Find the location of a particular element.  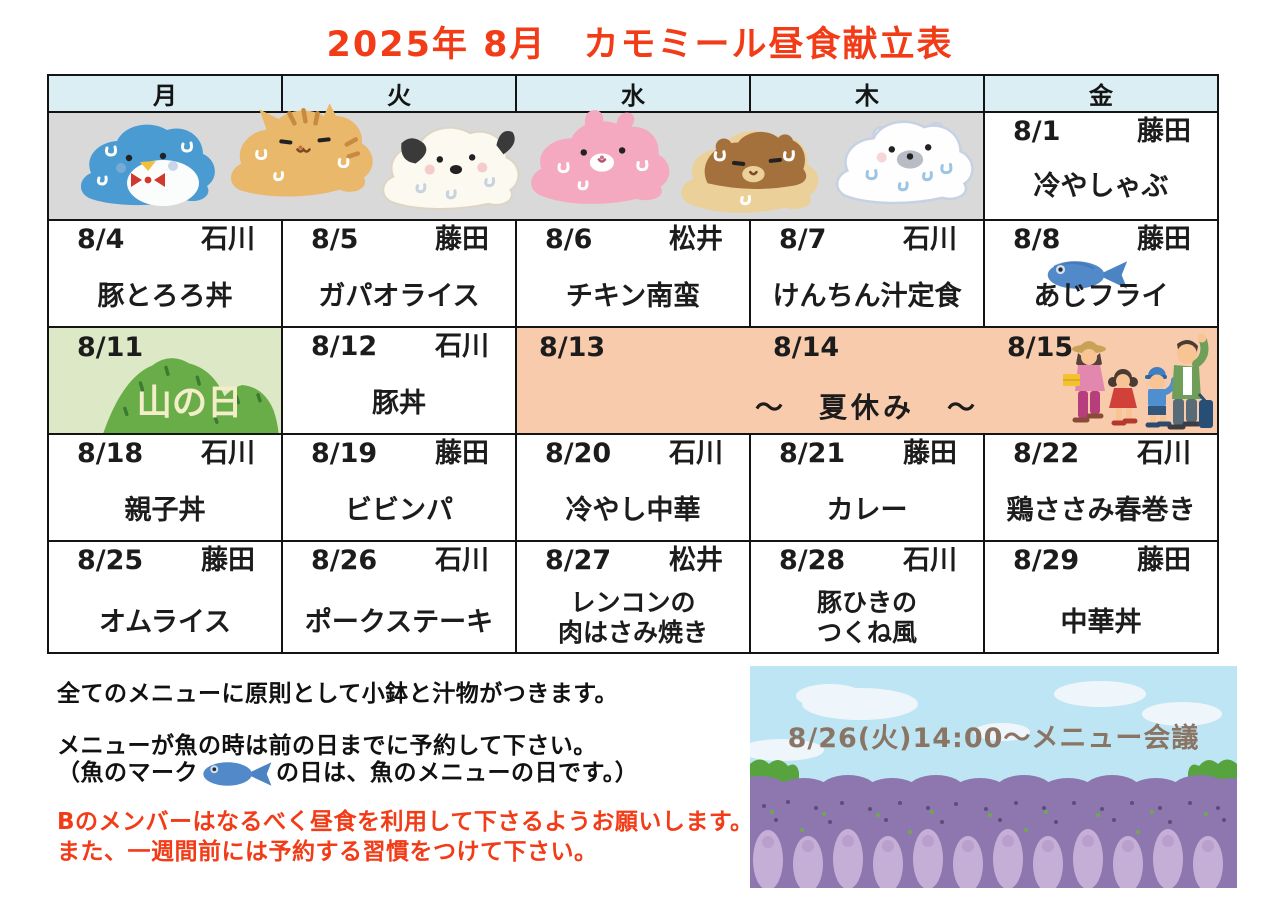

date-label: 8/15 is located at coordinates (1040, 347).